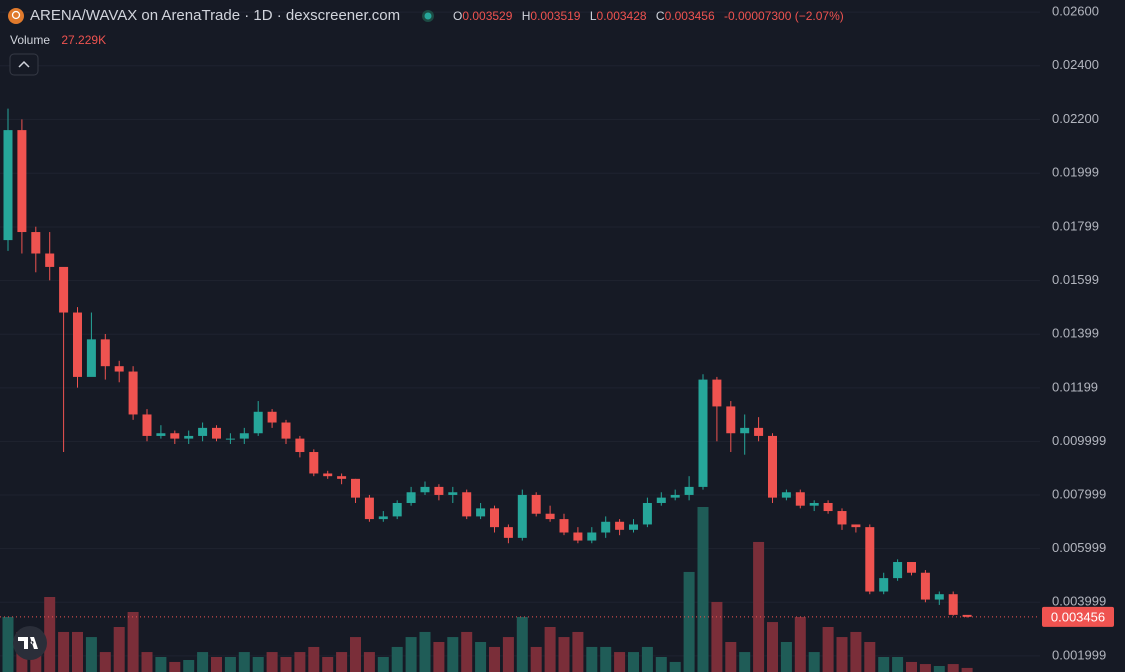 The image size is (1125, 672). Describe the element at coordinates (1079, 493) in the screenshot. I see `y-tick-label: 0.007999` at that location.